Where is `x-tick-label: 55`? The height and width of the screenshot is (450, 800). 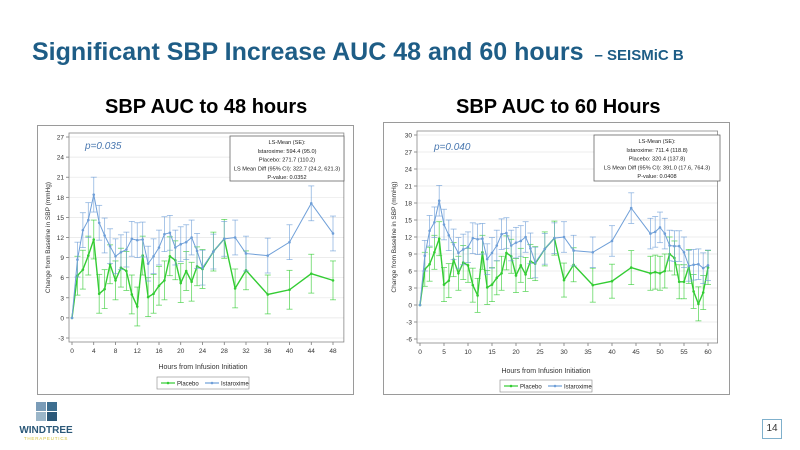 x-tick-label: 55 is located at coordinates (684, 352).